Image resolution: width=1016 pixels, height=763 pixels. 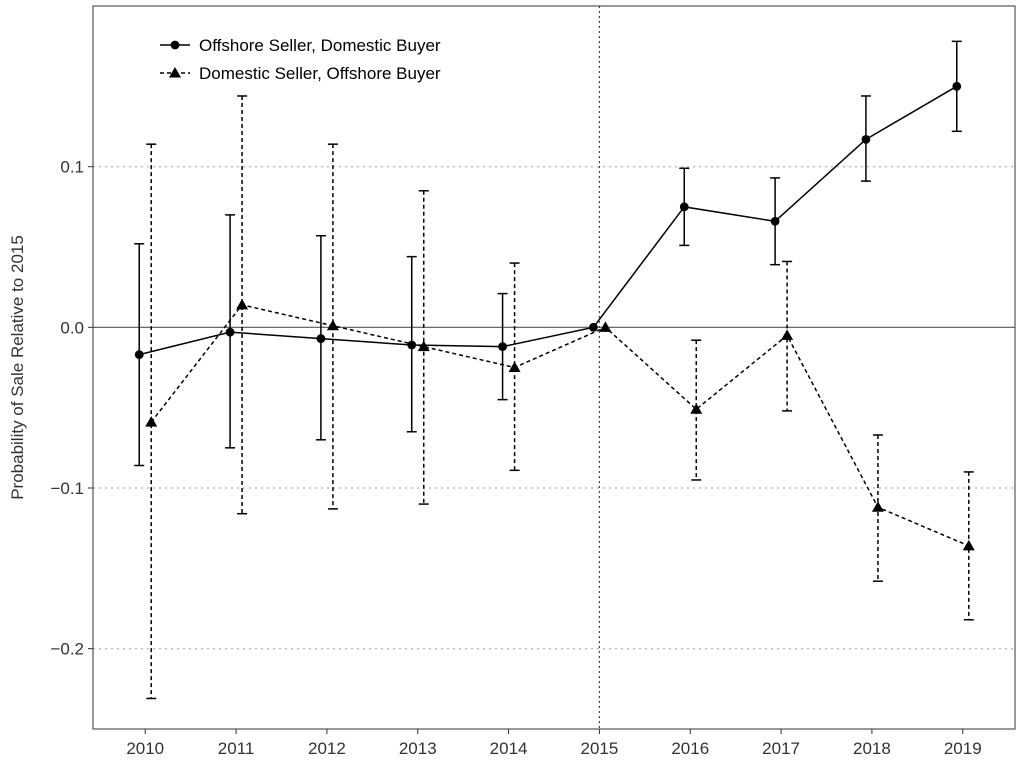 What do you see at coordinates (320, 45) in the screenshot?
I see `legend-label: Offshore Seller, Domestic Buyer` at bounding box center [320, 45].